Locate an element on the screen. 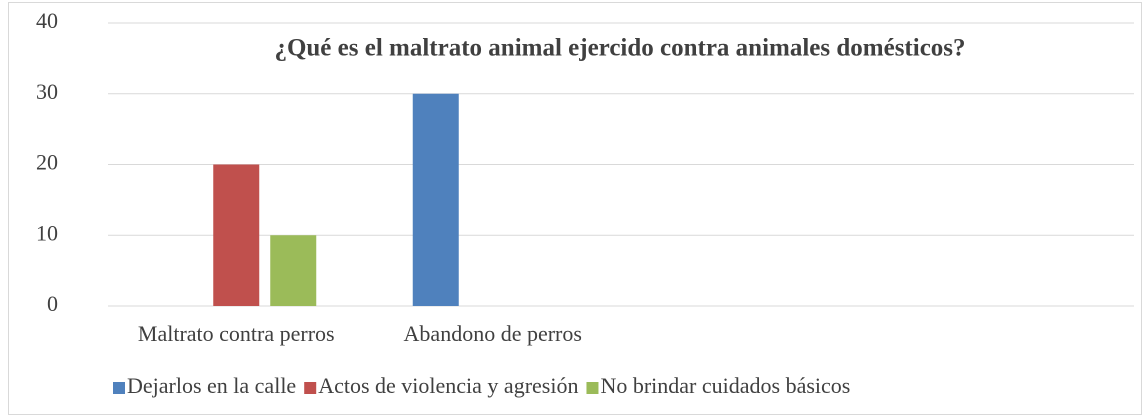  y-tick-label: 40 is located at coordinates (47, 20).